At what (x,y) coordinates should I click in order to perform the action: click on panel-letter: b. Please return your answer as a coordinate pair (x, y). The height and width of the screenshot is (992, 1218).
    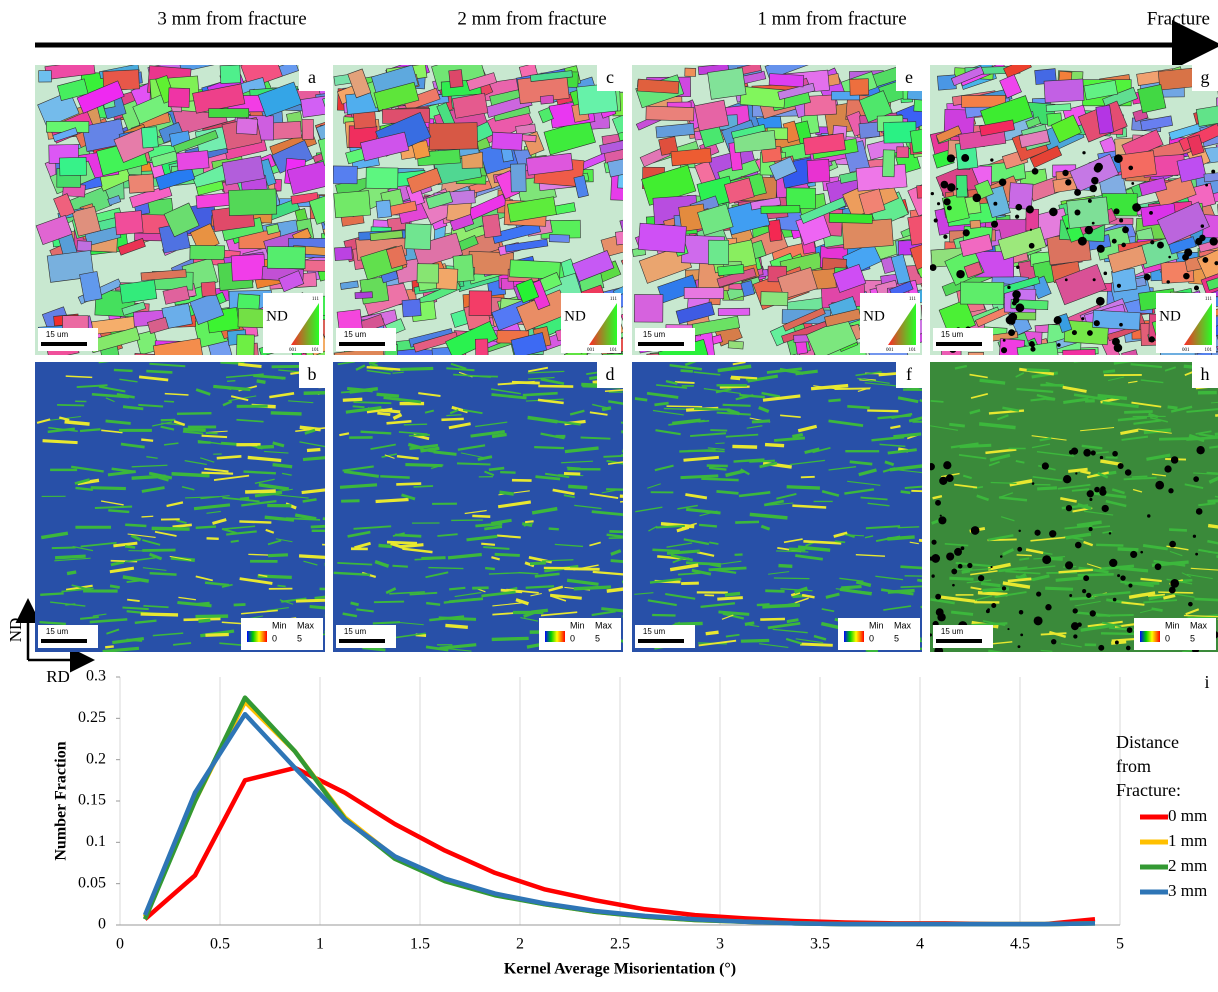
    Looking at the image, I should click on (312, 374).